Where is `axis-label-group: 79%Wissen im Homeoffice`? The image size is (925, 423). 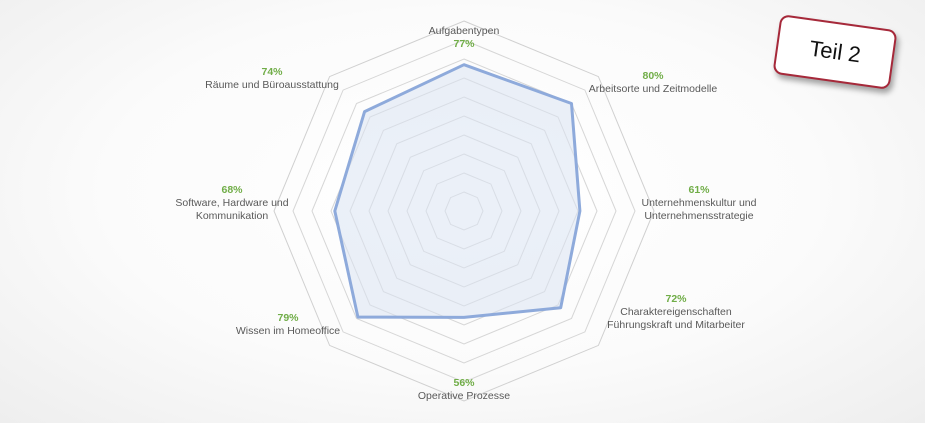
axis-label-group: 79%Wissen im Homeoffice is located at coordinates (288, 324).